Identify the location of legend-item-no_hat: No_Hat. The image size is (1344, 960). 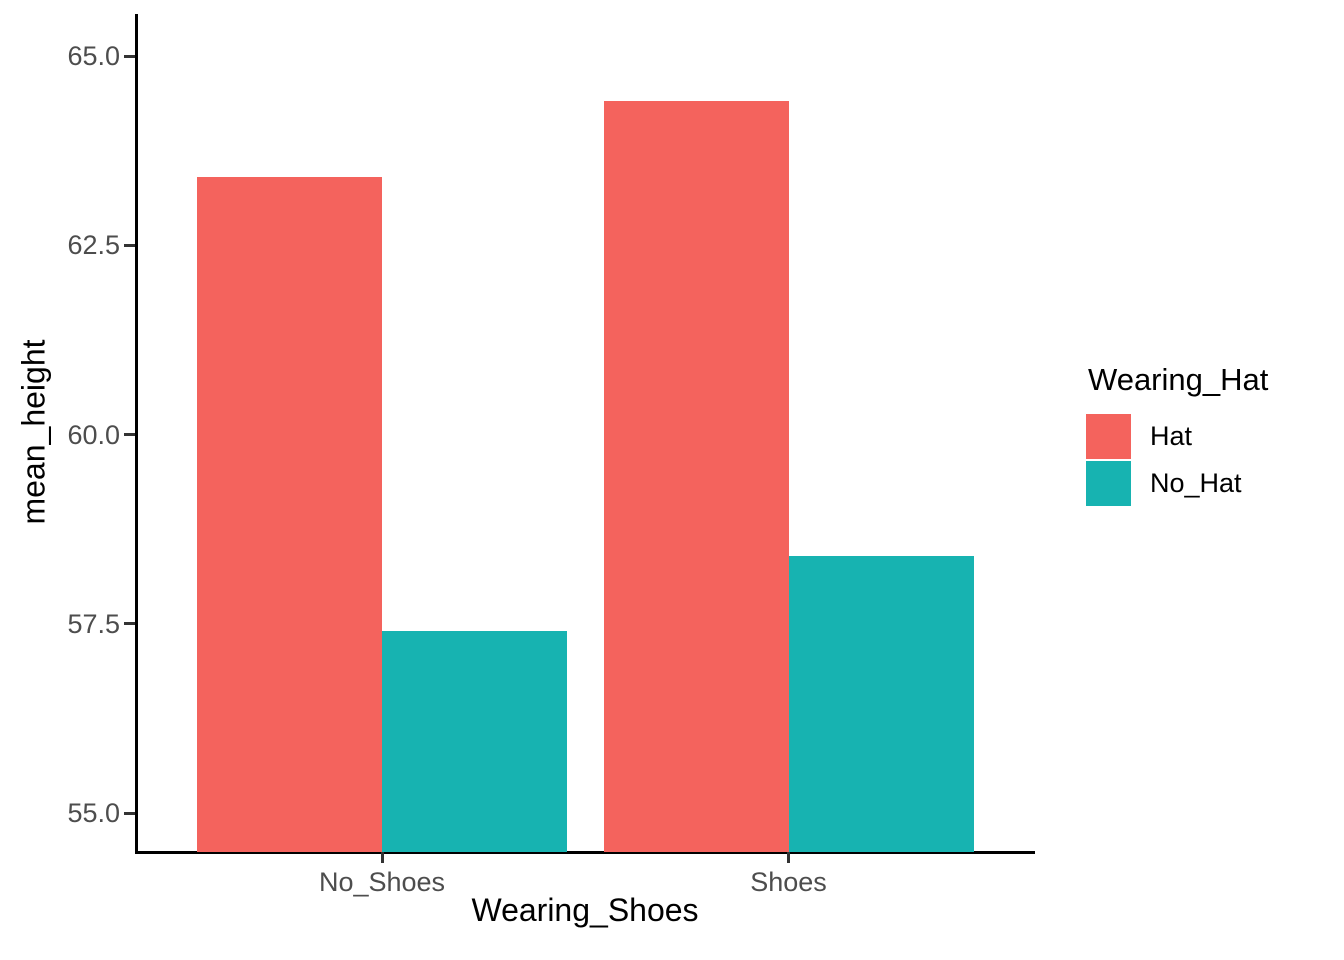
(1177, 483).